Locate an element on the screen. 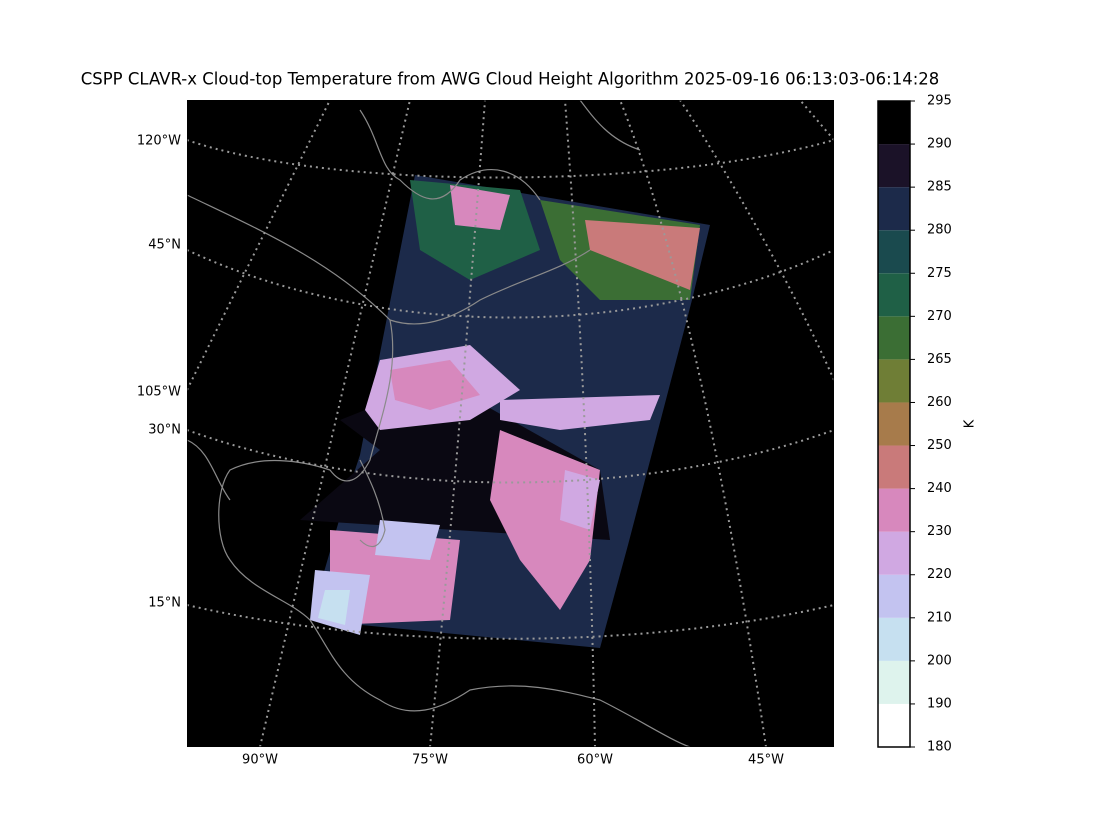  colorbar-tick-label: 285 is located at coordinates (939, 187).